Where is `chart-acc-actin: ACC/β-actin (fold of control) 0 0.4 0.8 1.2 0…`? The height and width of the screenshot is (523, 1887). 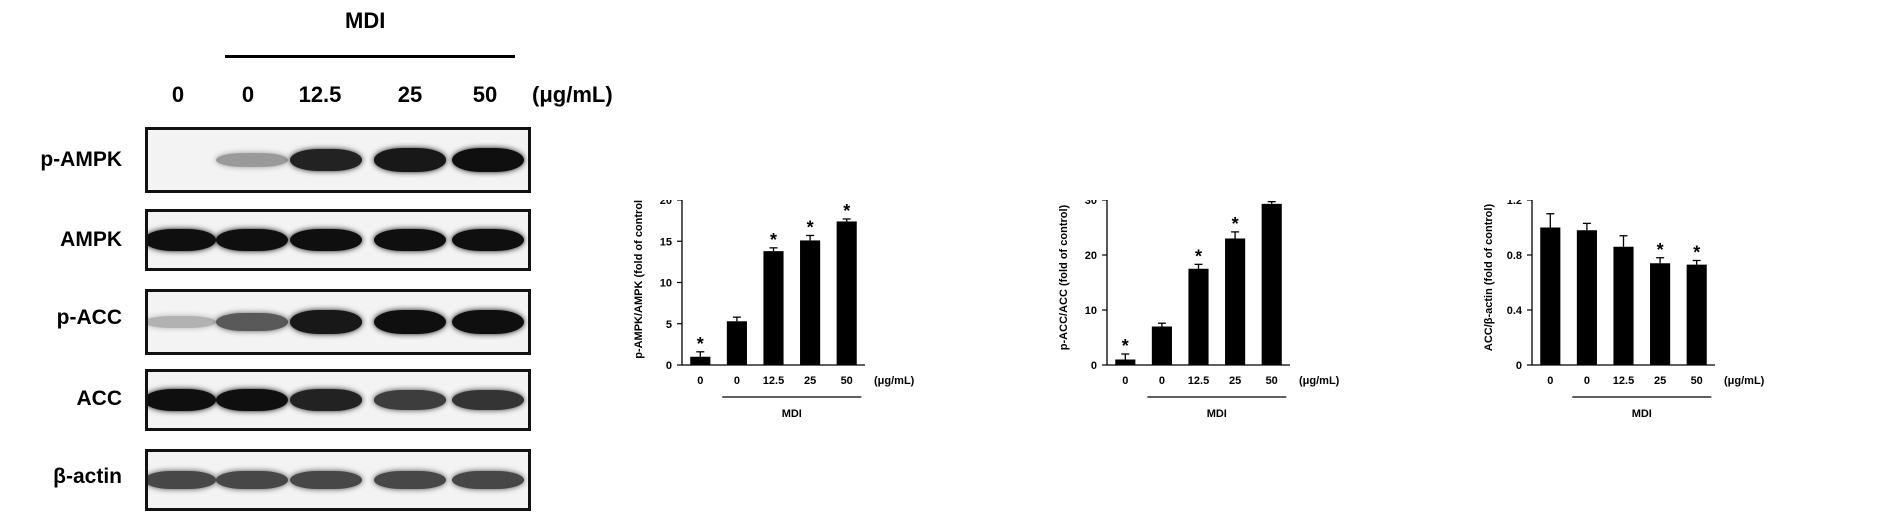 chart-acc-actin: ACC/β-actin (fold of control) 0 0.4 0.8 1.2 0… is located at coordinates (1624, 310).